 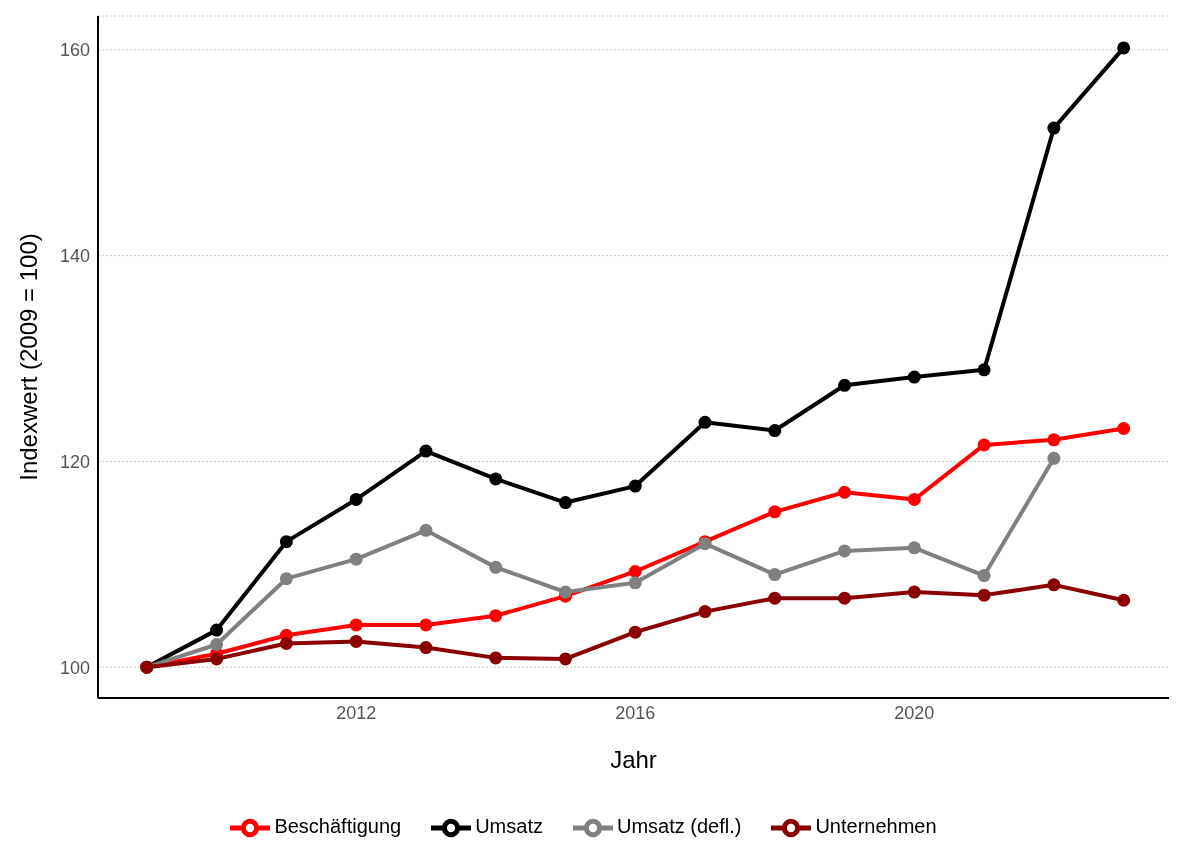 I want to click on legend-label: Umsatz (defl.), so click(x=679, y=826).